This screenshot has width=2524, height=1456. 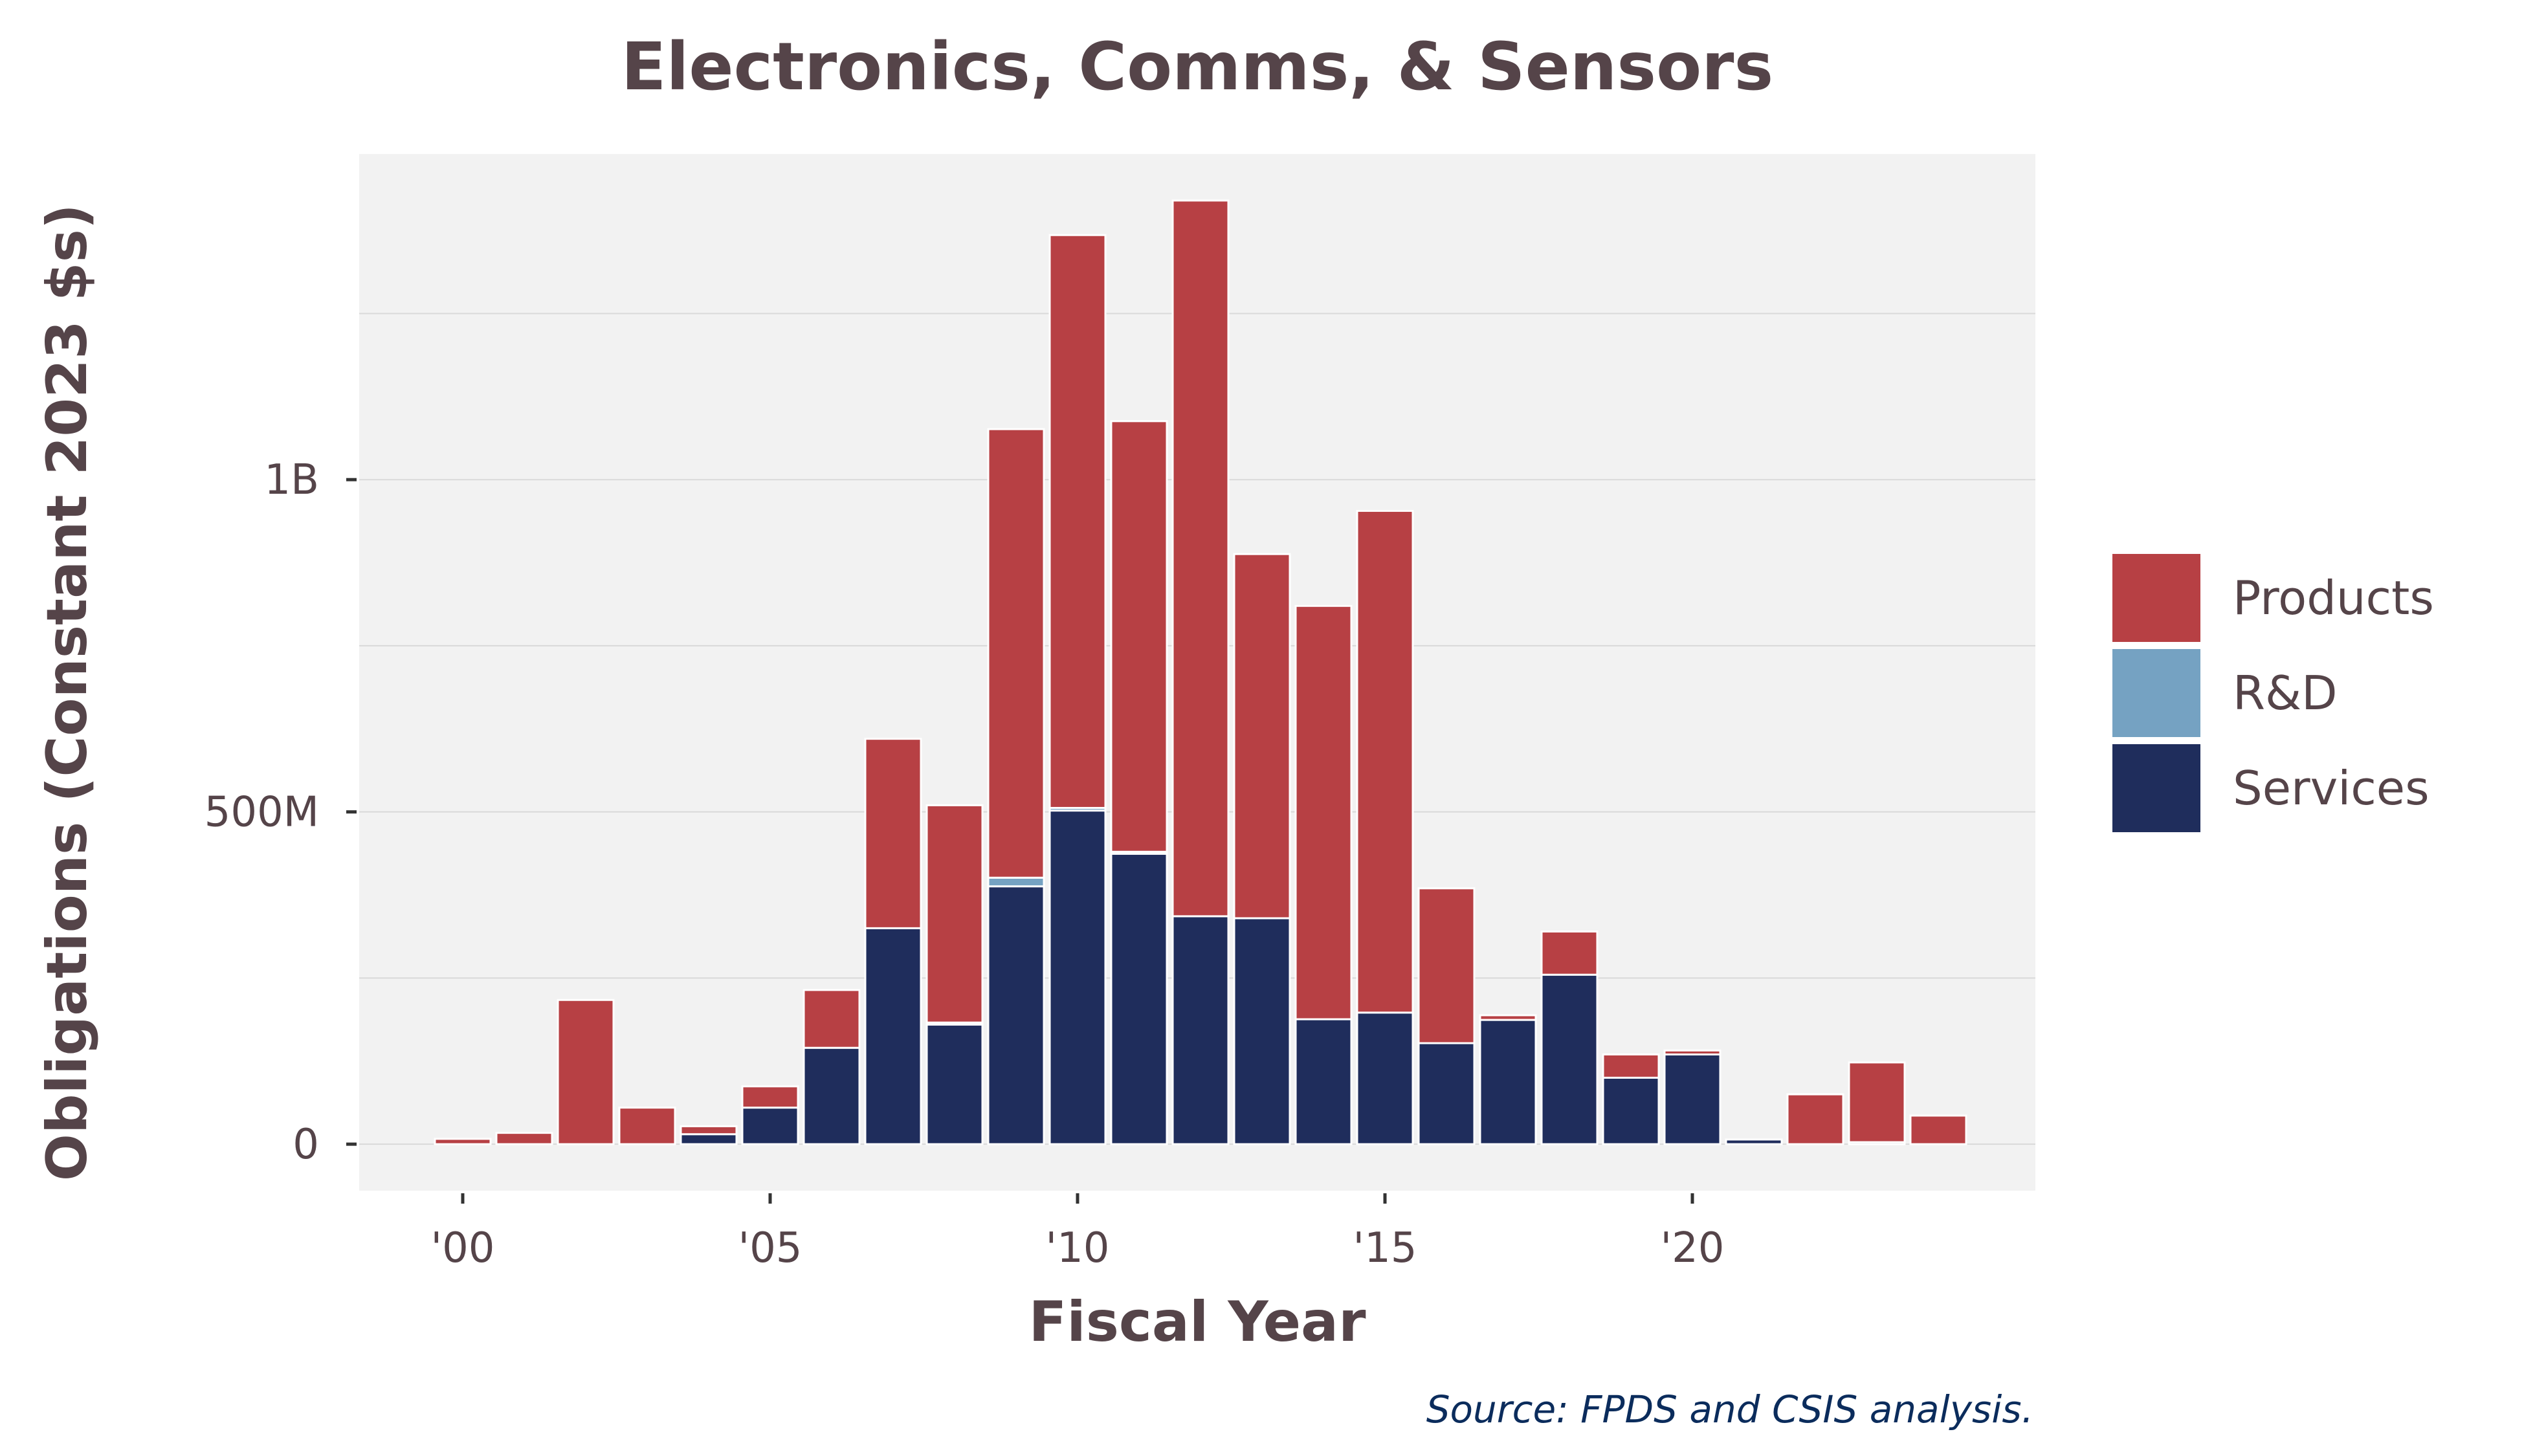 I want to click on bar-products-2004, so click(x=709, y=1130).